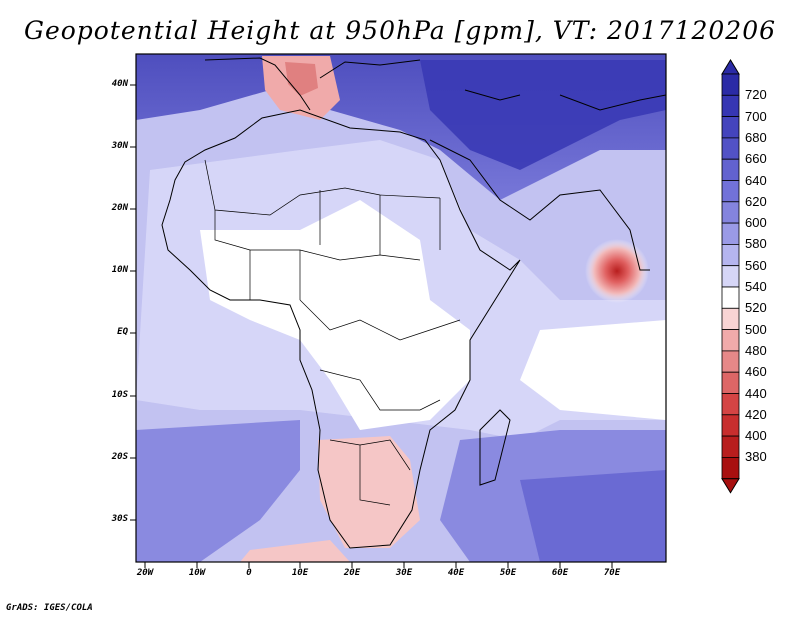  I want to click on colorbar, so click(730, 276).